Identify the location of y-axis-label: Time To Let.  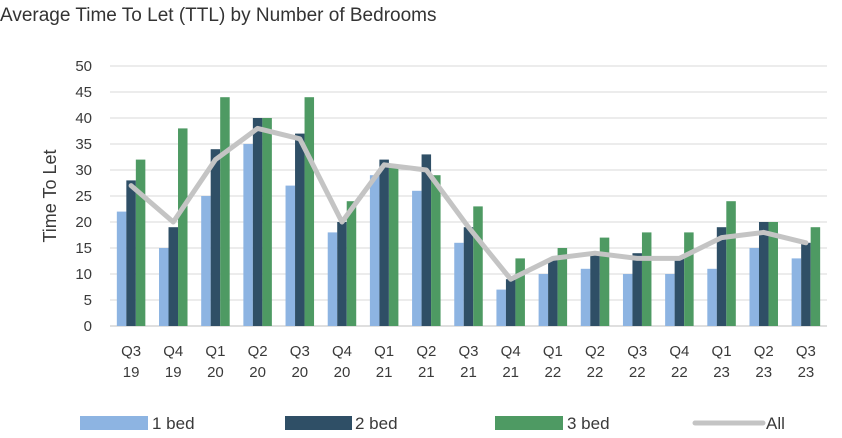
(50, 195).